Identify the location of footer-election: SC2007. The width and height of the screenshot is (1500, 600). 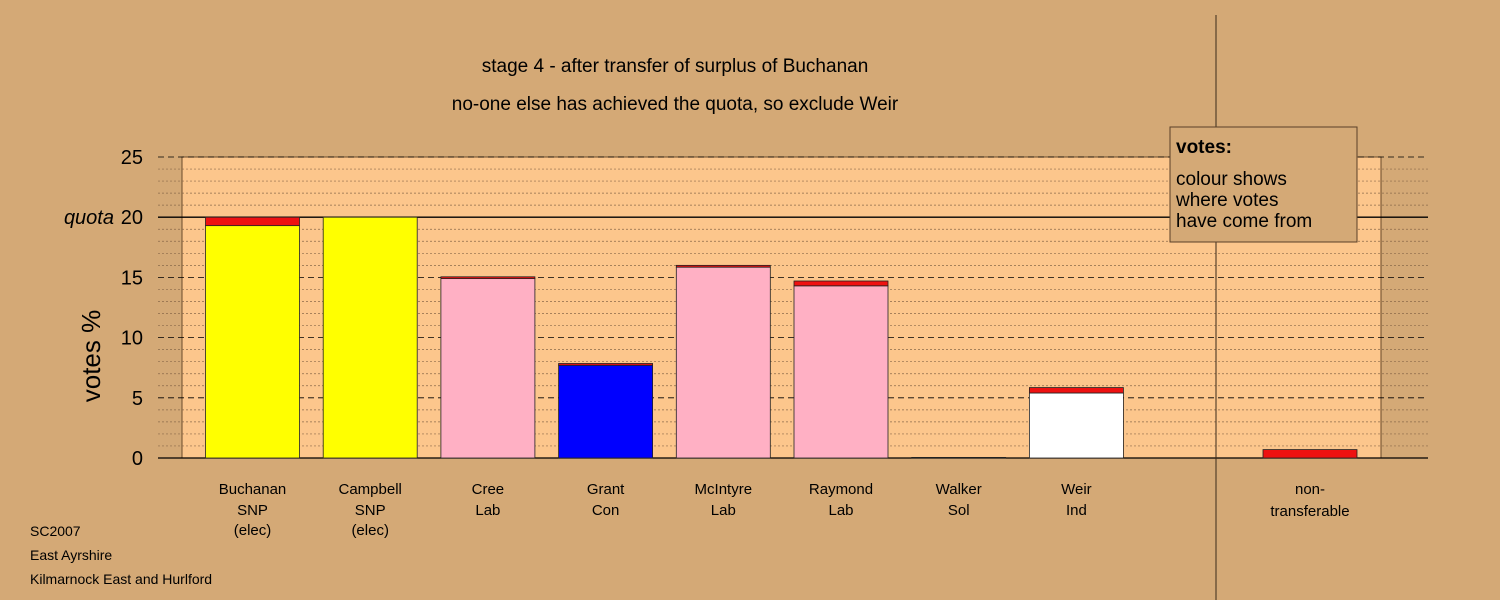
(55, 531).